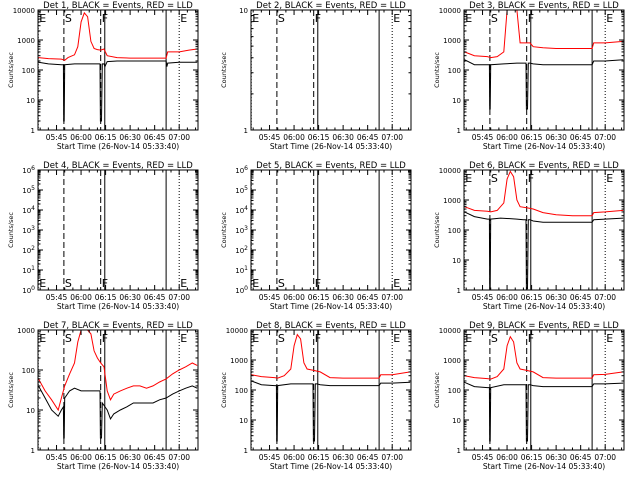  What do you see at coordinates (118, 6) in the screenshot?
I see `panel-title: Det 1, BLACK = Events, RED = LLD` at bounding box center [118, 6].